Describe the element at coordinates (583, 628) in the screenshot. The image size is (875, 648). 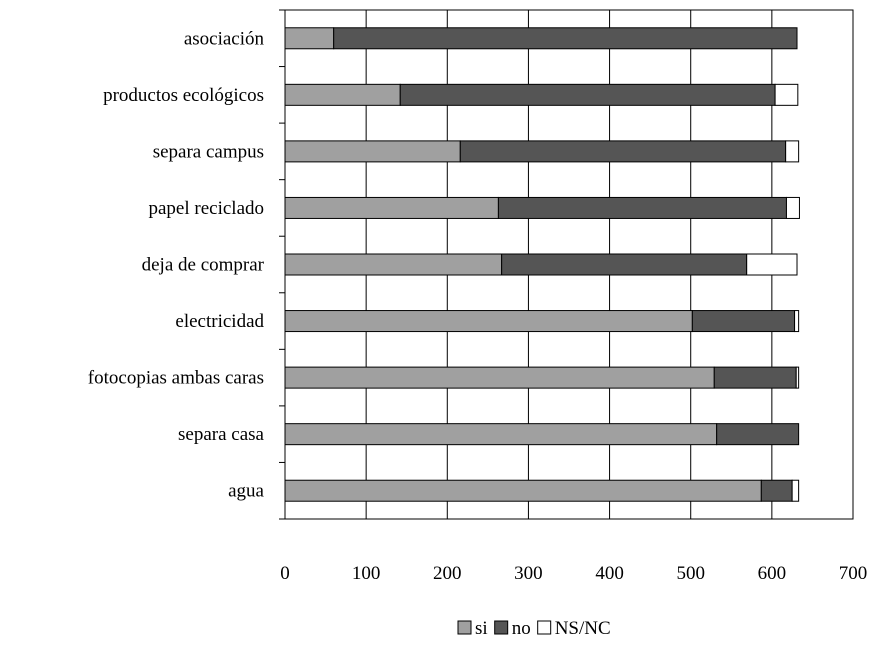
I see `legend-label: NS/NC` at that location.